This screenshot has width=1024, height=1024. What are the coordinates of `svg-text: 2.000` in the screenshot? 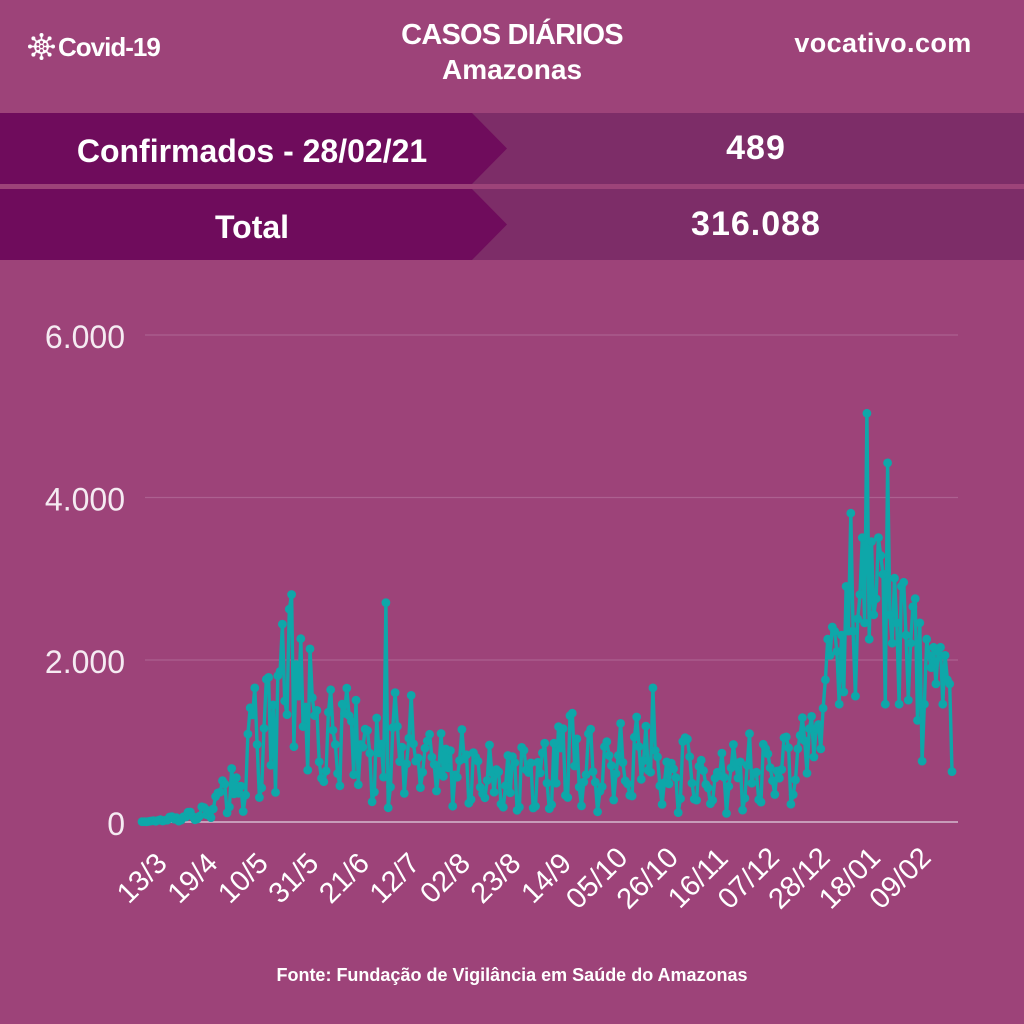 It's located at (85, 662).